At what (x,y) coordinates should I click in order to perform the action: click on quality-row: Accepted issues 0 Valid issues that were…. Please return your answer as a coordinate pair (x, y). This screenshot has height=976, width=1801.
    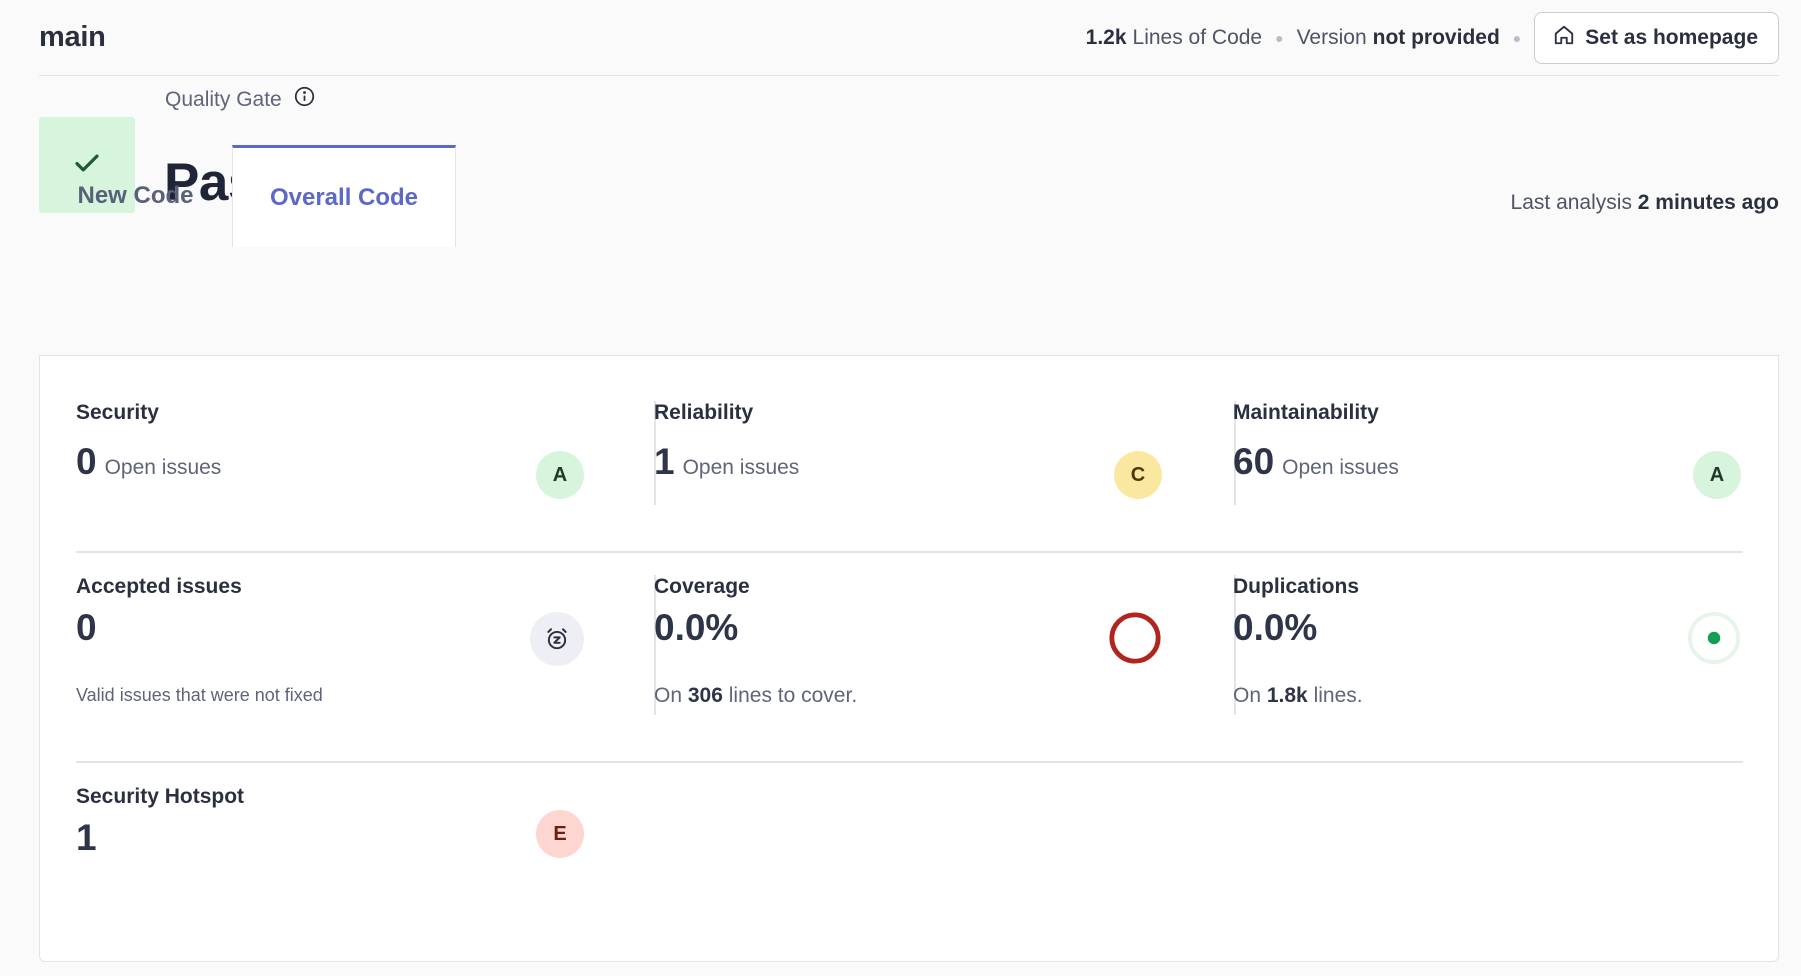
    Looking at the image, I should click on (909, 645).